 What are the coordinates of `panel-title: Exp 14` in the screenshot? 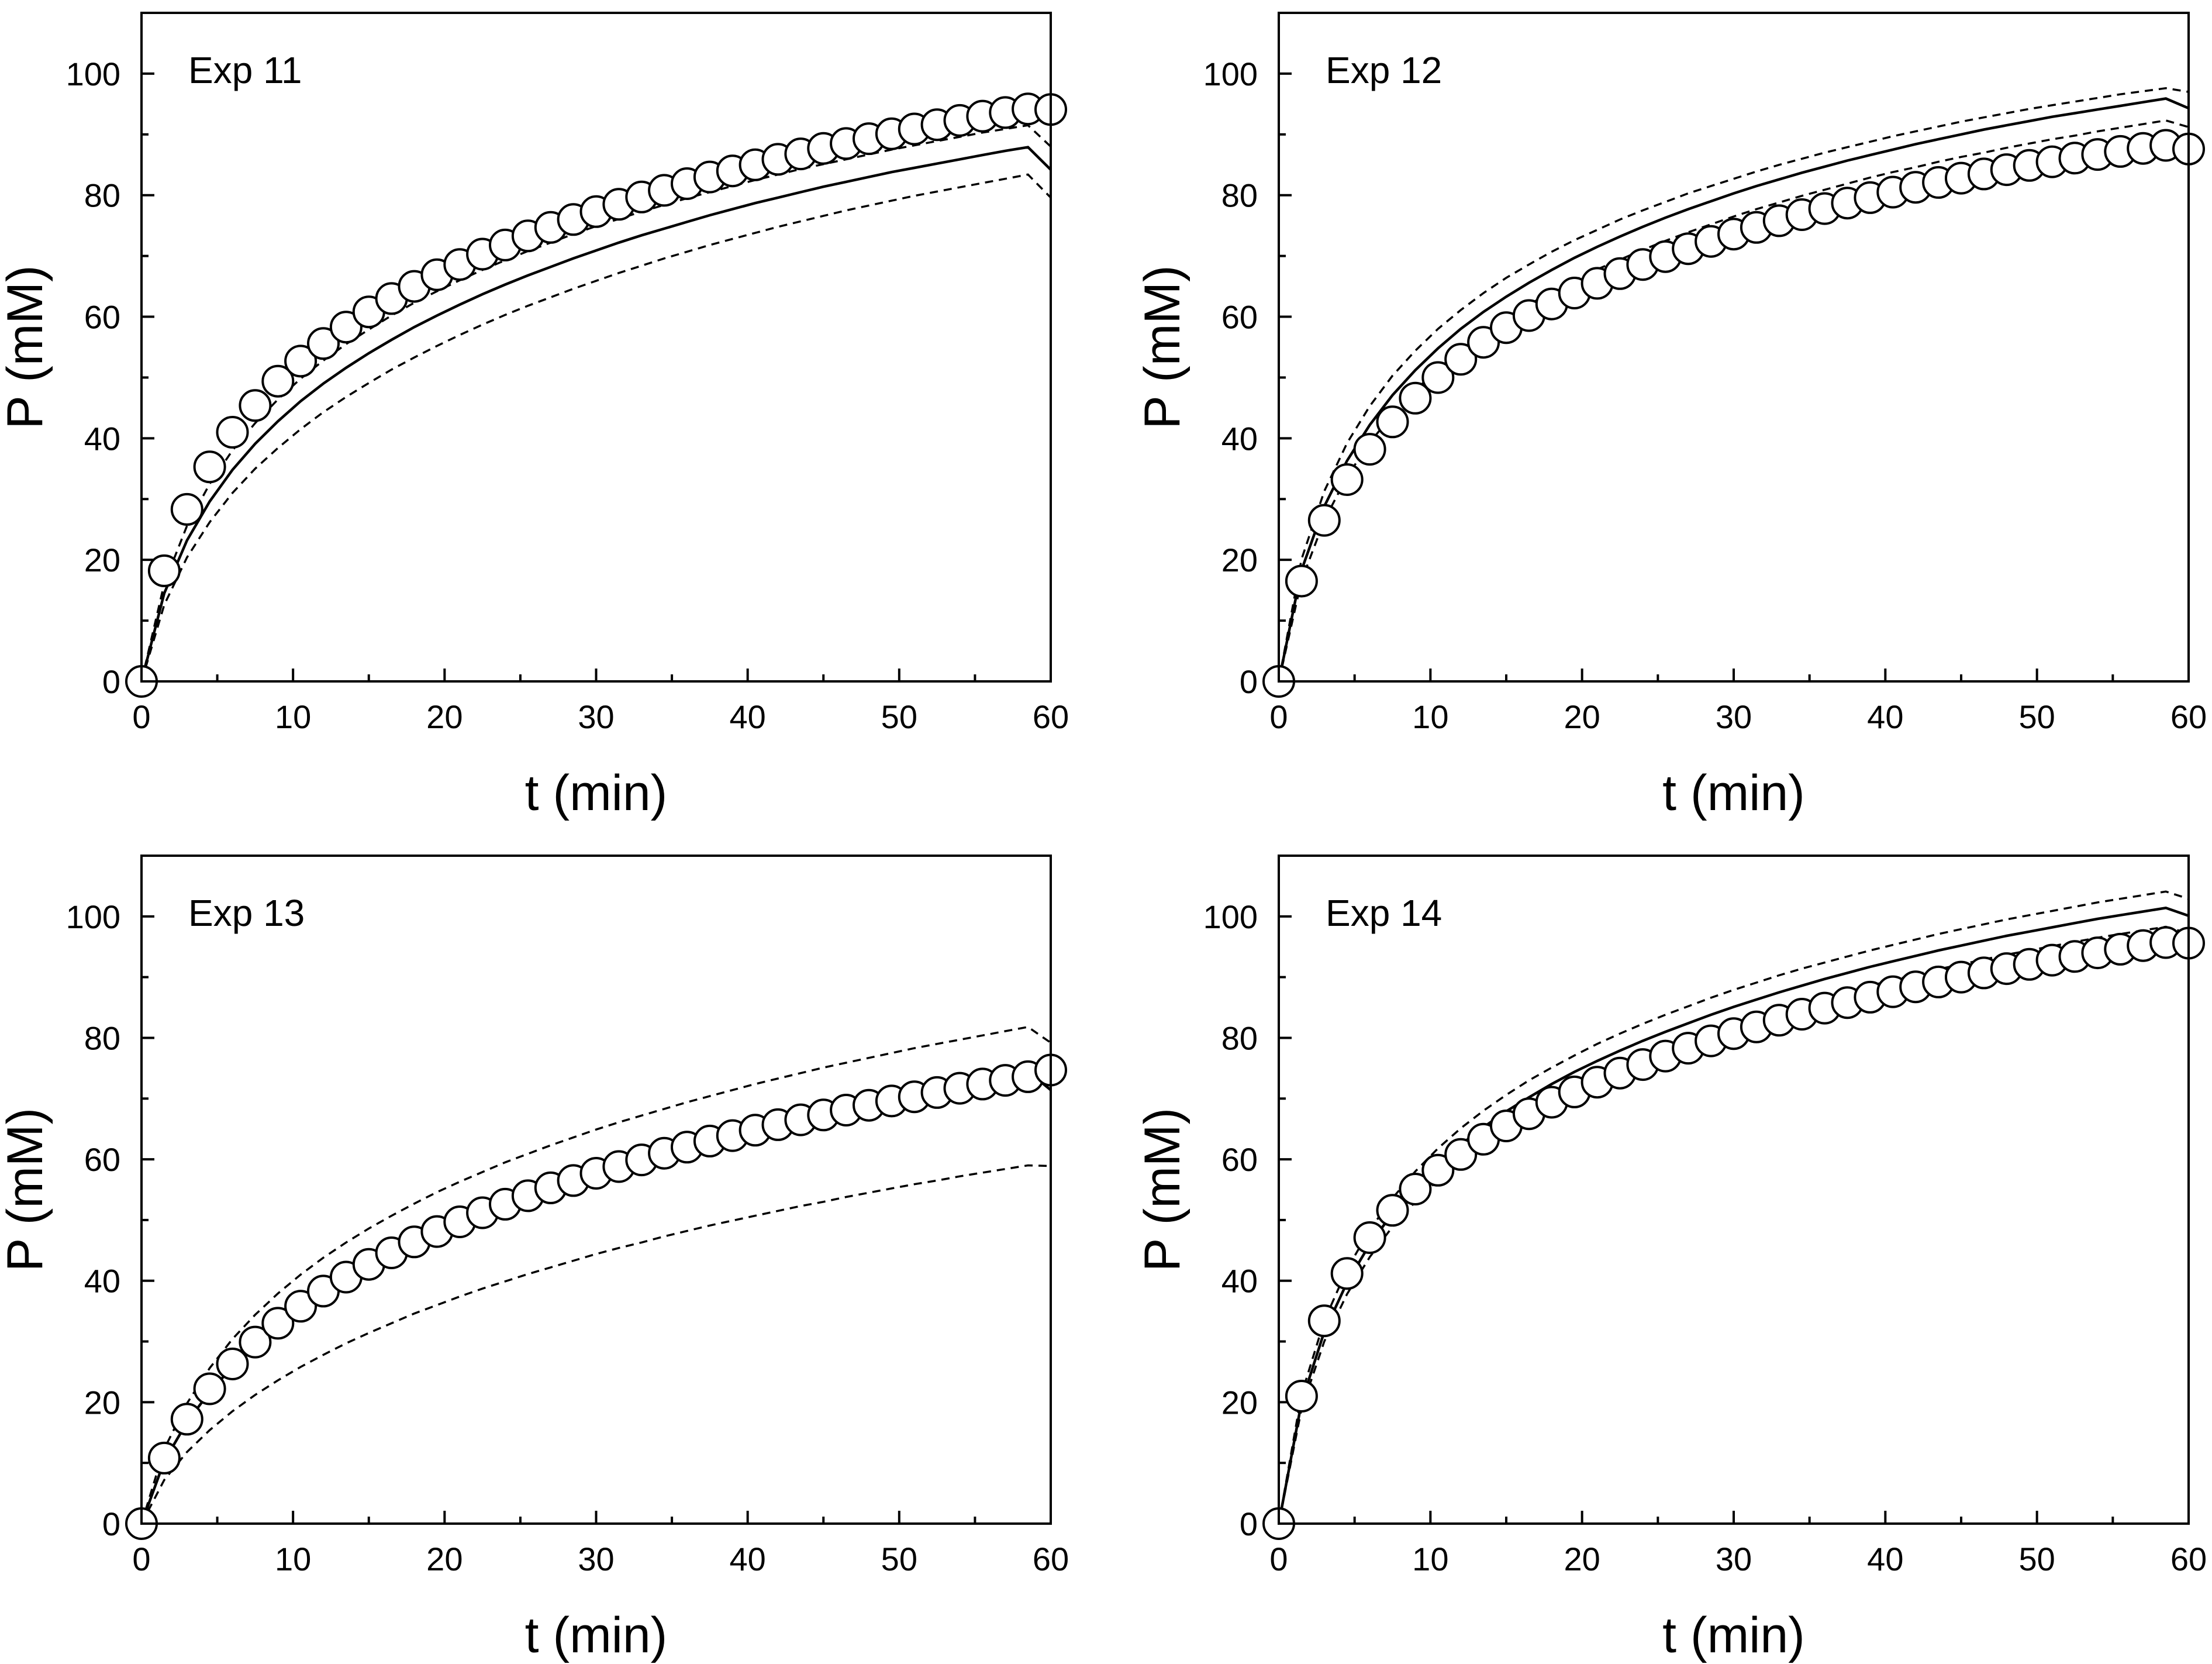 It's located at (1384, 913).